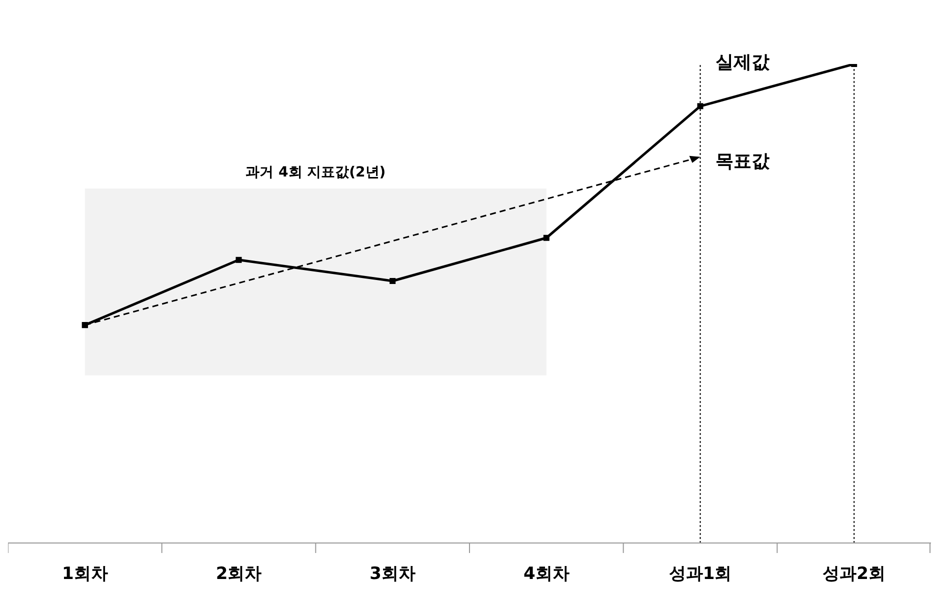  Describe the element at coordinates (393, 574) in the screenshot. I see `x-tick-label: 3회차` at that location.